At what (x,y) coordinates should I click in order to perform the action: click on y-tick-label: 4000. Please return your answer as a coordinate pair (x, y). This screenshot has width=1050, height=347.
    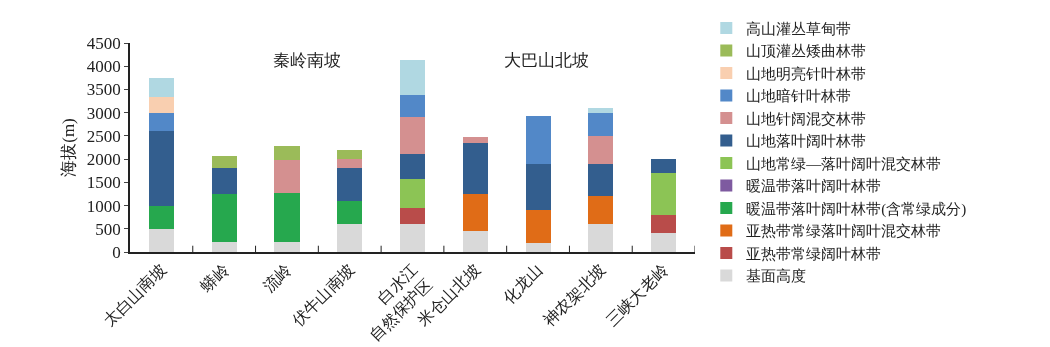
    Looking at the image, I should click on (103, 67).